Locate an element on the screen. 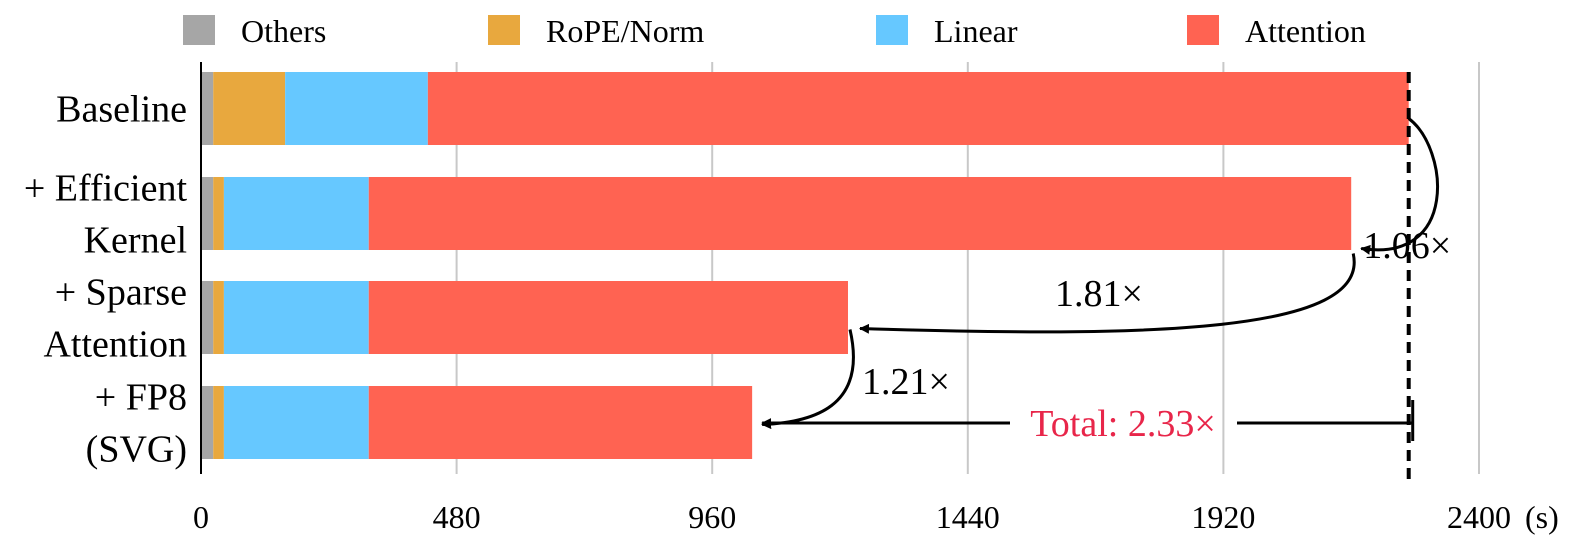 The height and width of the screenshot is (548, 1578). category-label: + Efficient is located at coordinates (106, 189).